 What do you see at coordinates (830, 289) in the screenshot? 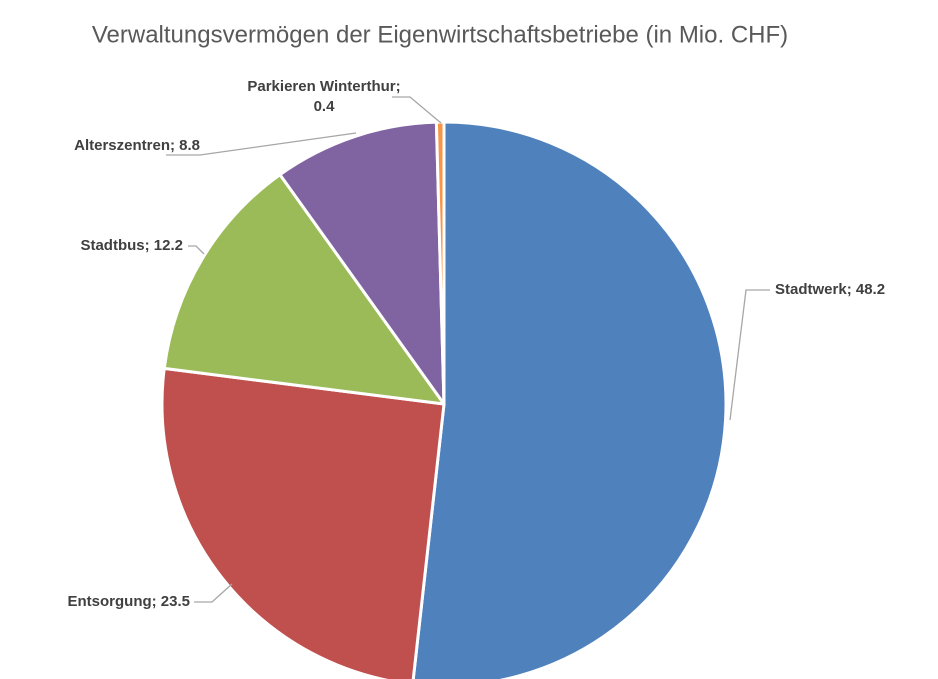
I see `data-label: Stadtwerk; 48.2` at bounding box center [830, 289].